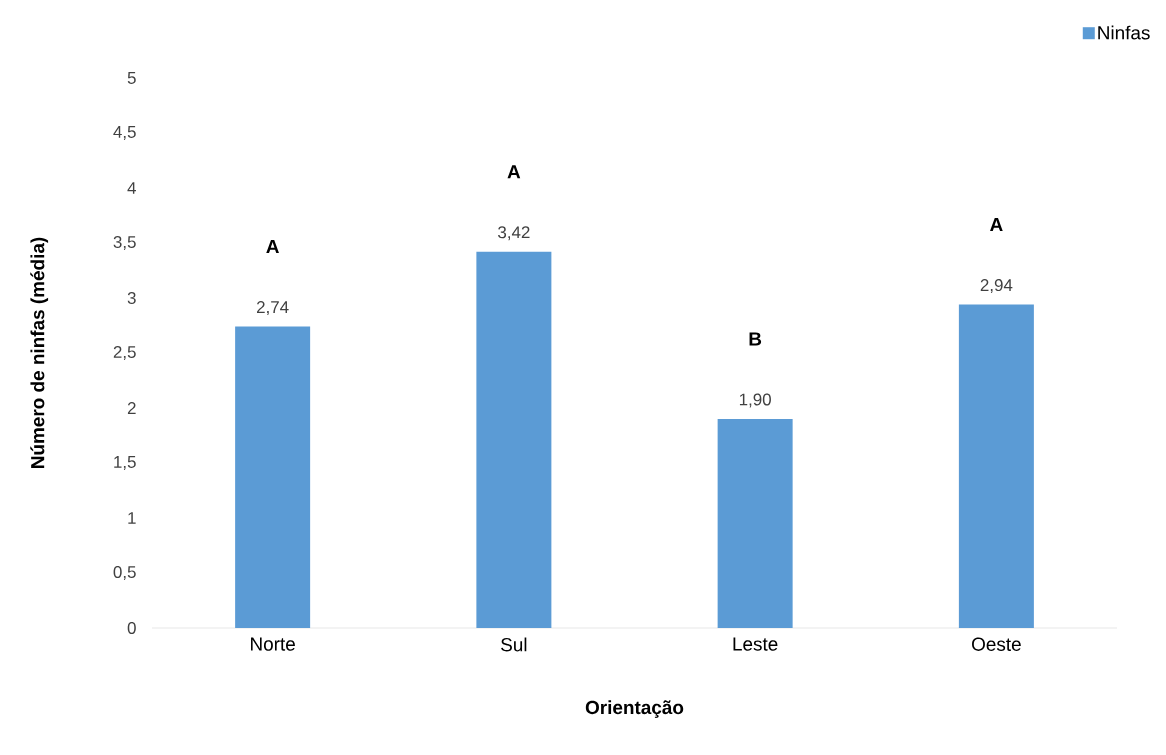 The image size is (1166, 755). Describe the element at coordinates (514, 233) in the screenshot. I see `data-label: 3,42` at that location.